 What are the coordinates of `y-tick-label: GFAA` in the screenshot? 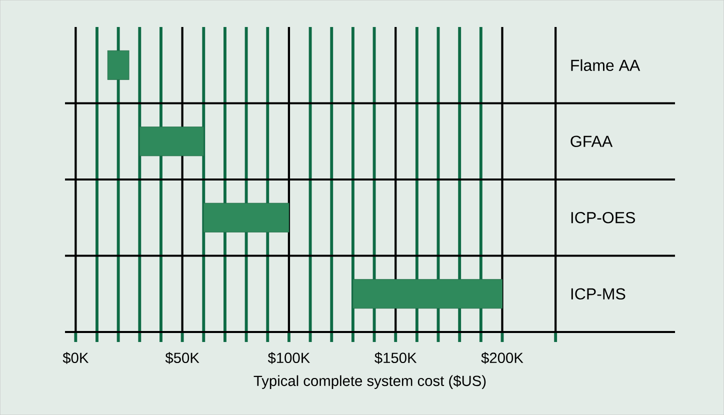 It's located at (591, 142).